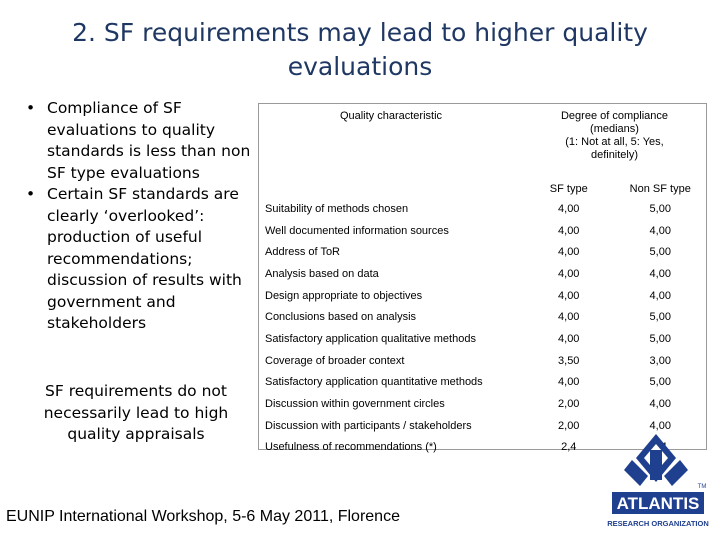 The image size is (720, 540). Describe the element at coordinates (391, 116) in the screenshot. I see `quality-characteristic-header: Quality characteristic` at that location.